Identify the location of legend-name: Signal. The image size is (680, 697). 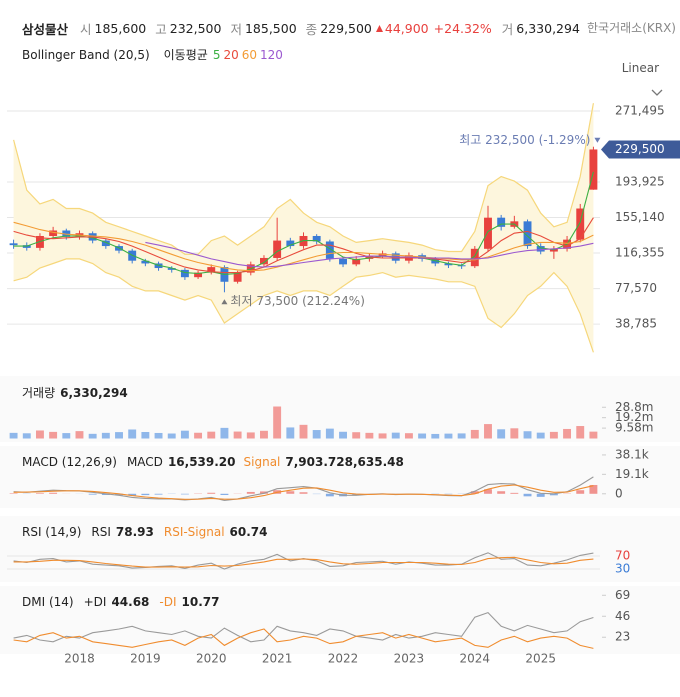
(262, 462).